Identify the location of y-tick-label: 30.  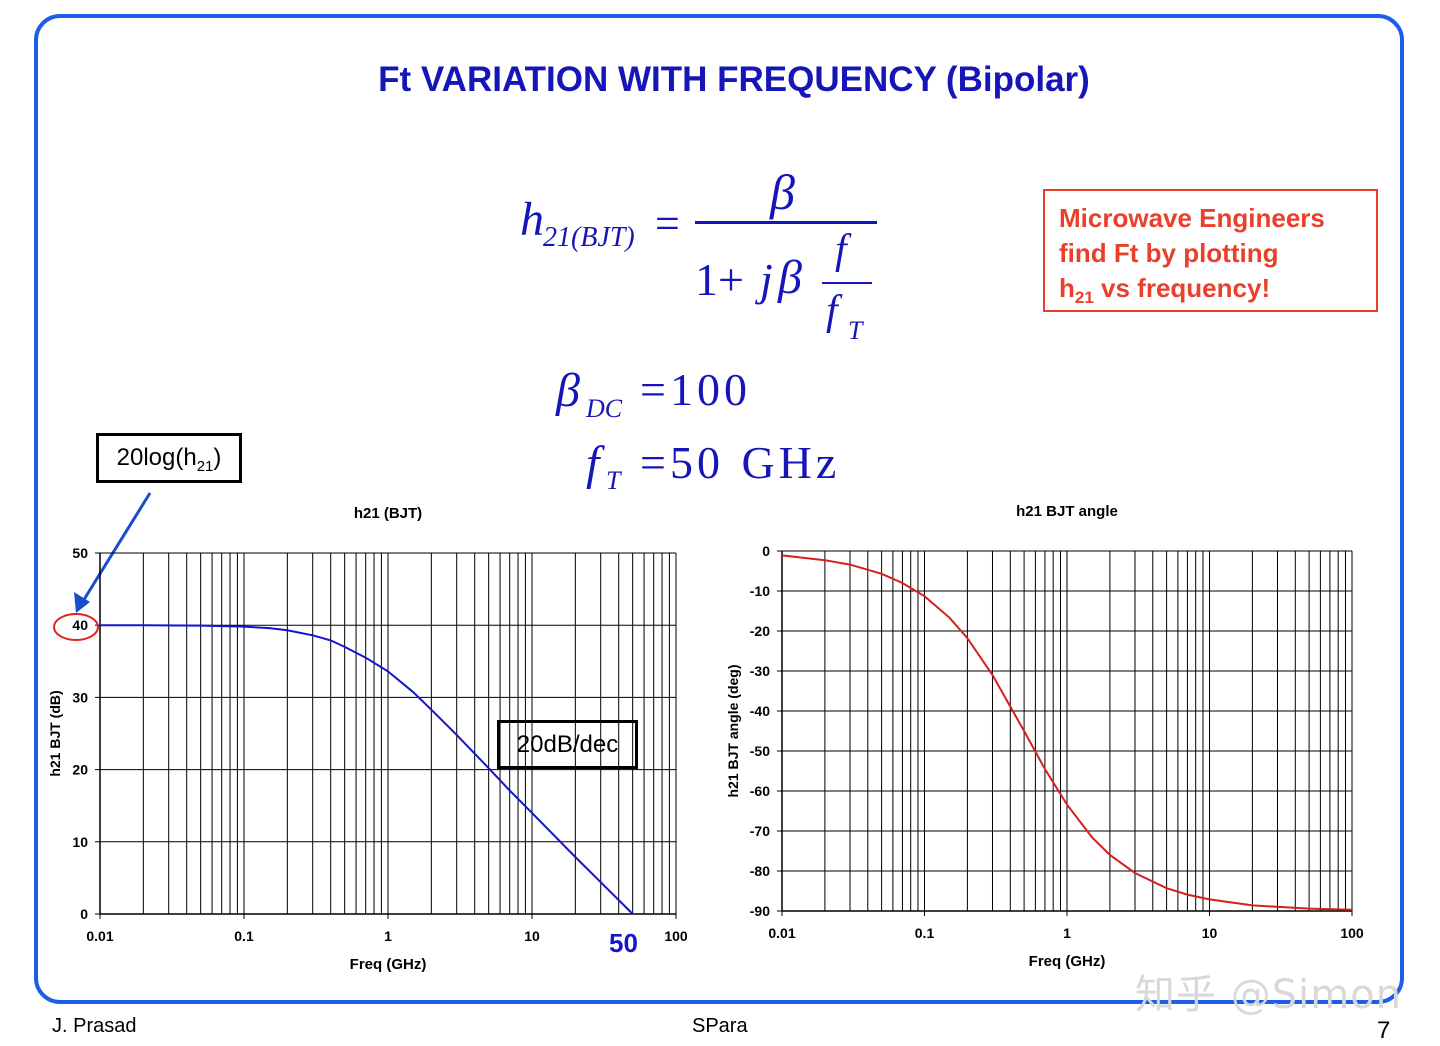
(80, 697).